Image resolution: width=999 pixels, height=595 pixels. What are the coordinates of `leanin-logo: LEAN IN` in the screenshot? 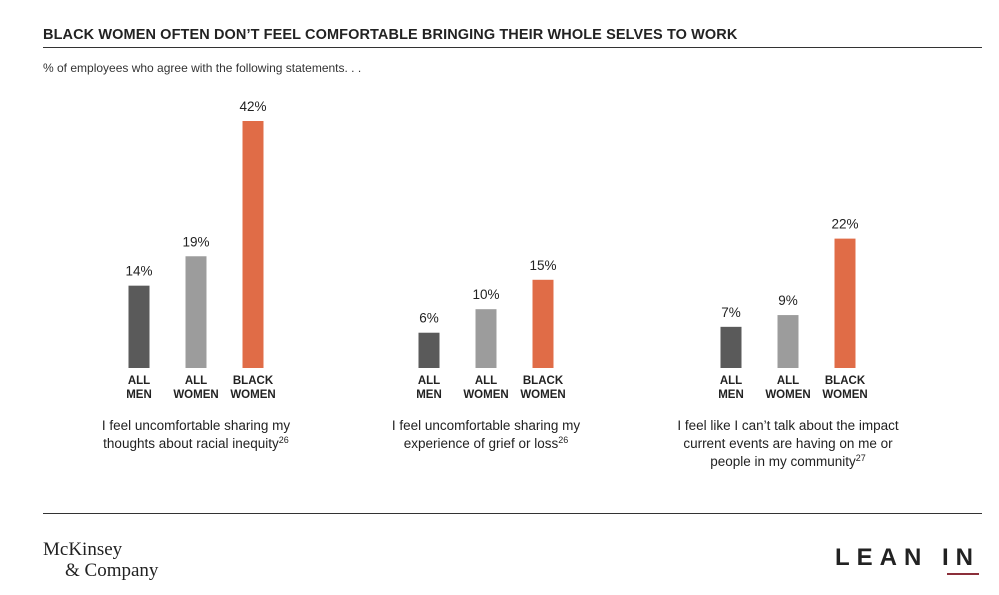 It's located at (907, 557).